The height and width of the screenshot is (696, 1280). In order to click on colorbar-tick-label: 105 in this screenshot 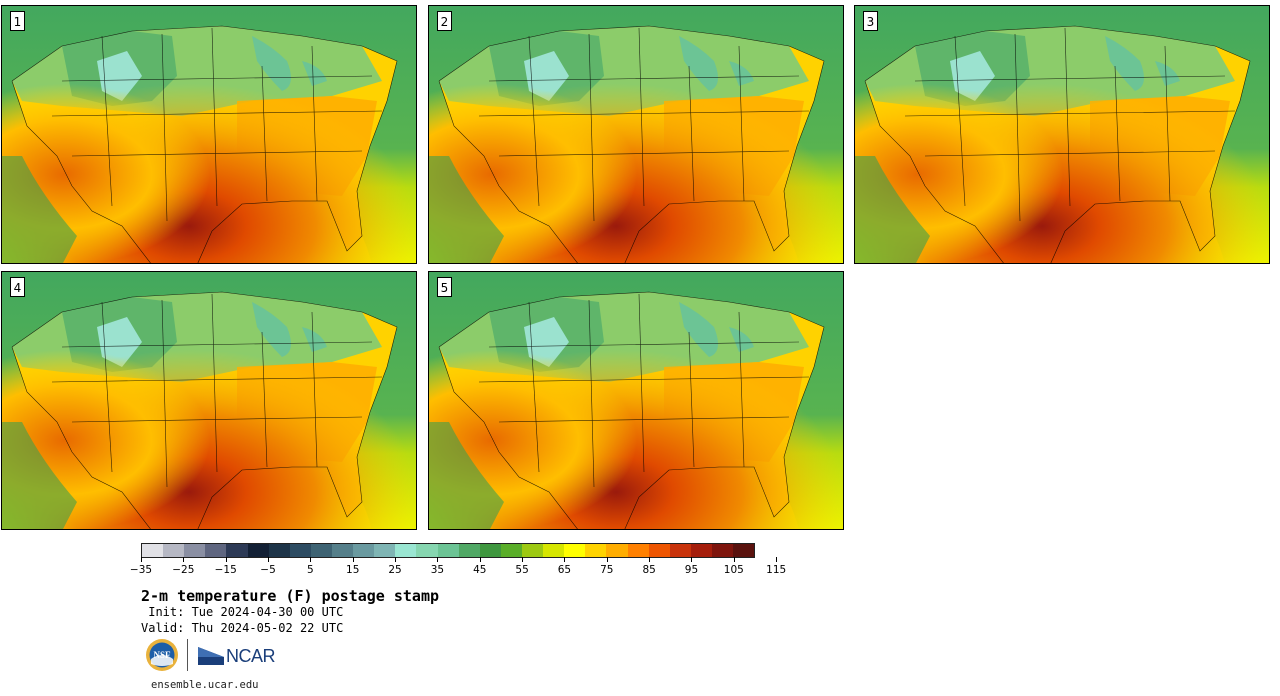, I will do `click(733, 570)`.